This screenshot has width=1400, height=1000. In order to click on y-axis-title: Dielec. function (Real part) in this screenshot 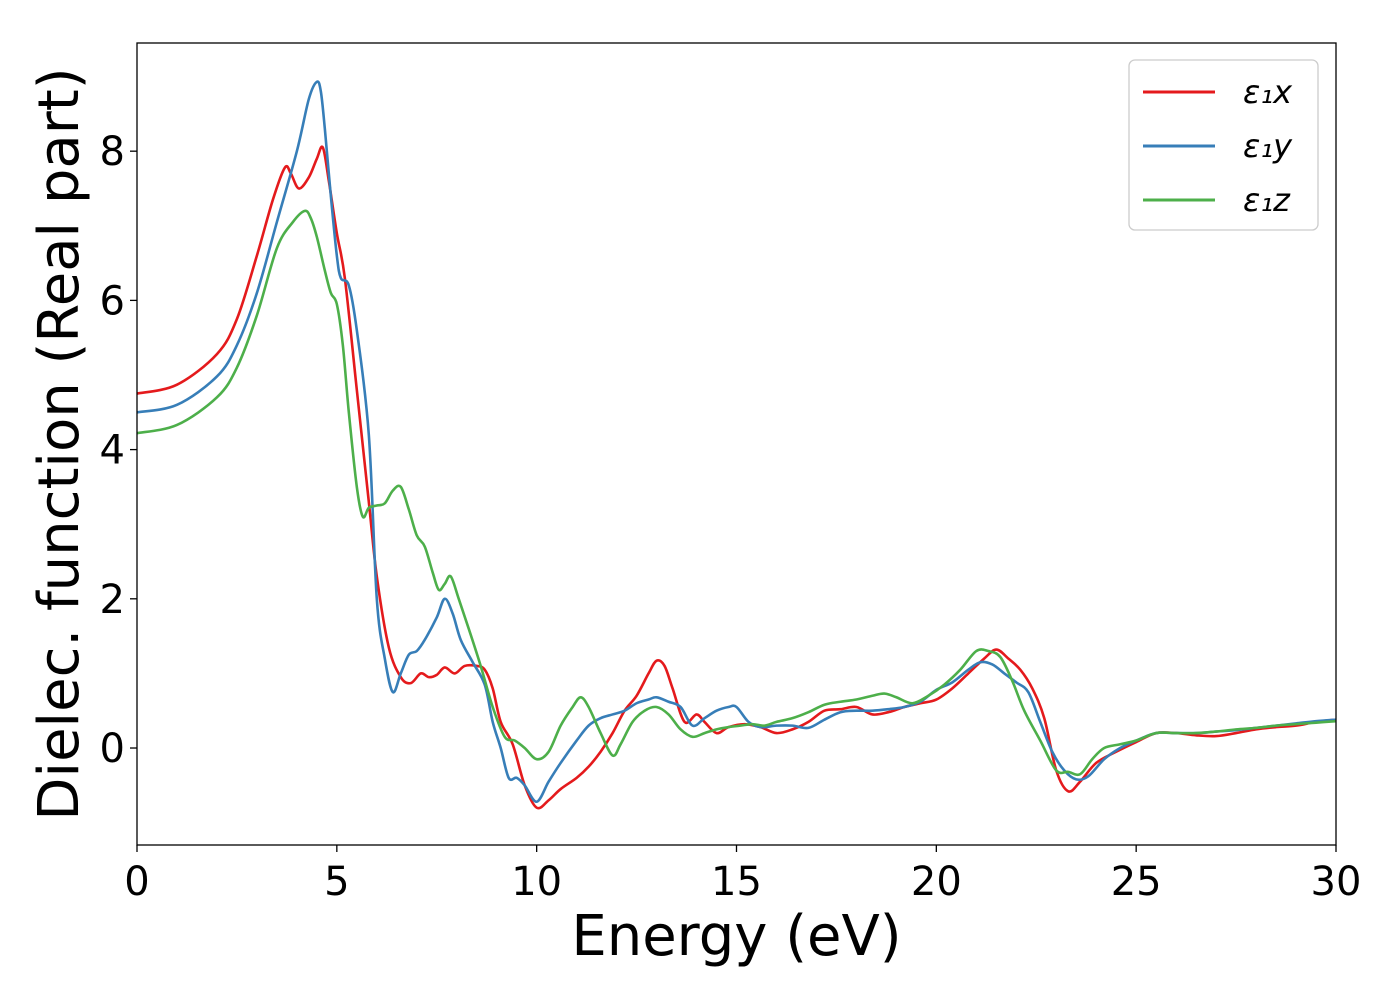, I will do `click(59, 443)`.